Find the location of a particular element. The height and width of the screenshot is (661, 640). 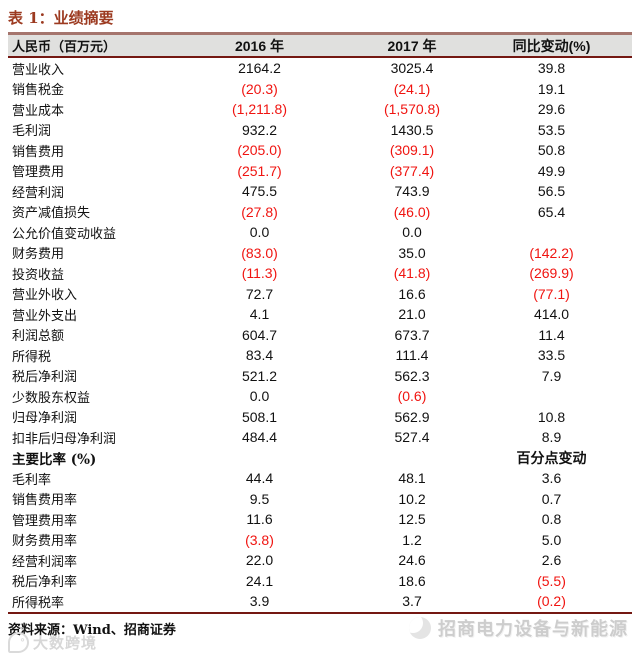

cell-yoy: 50.8 is located at coordinates (551, 150).